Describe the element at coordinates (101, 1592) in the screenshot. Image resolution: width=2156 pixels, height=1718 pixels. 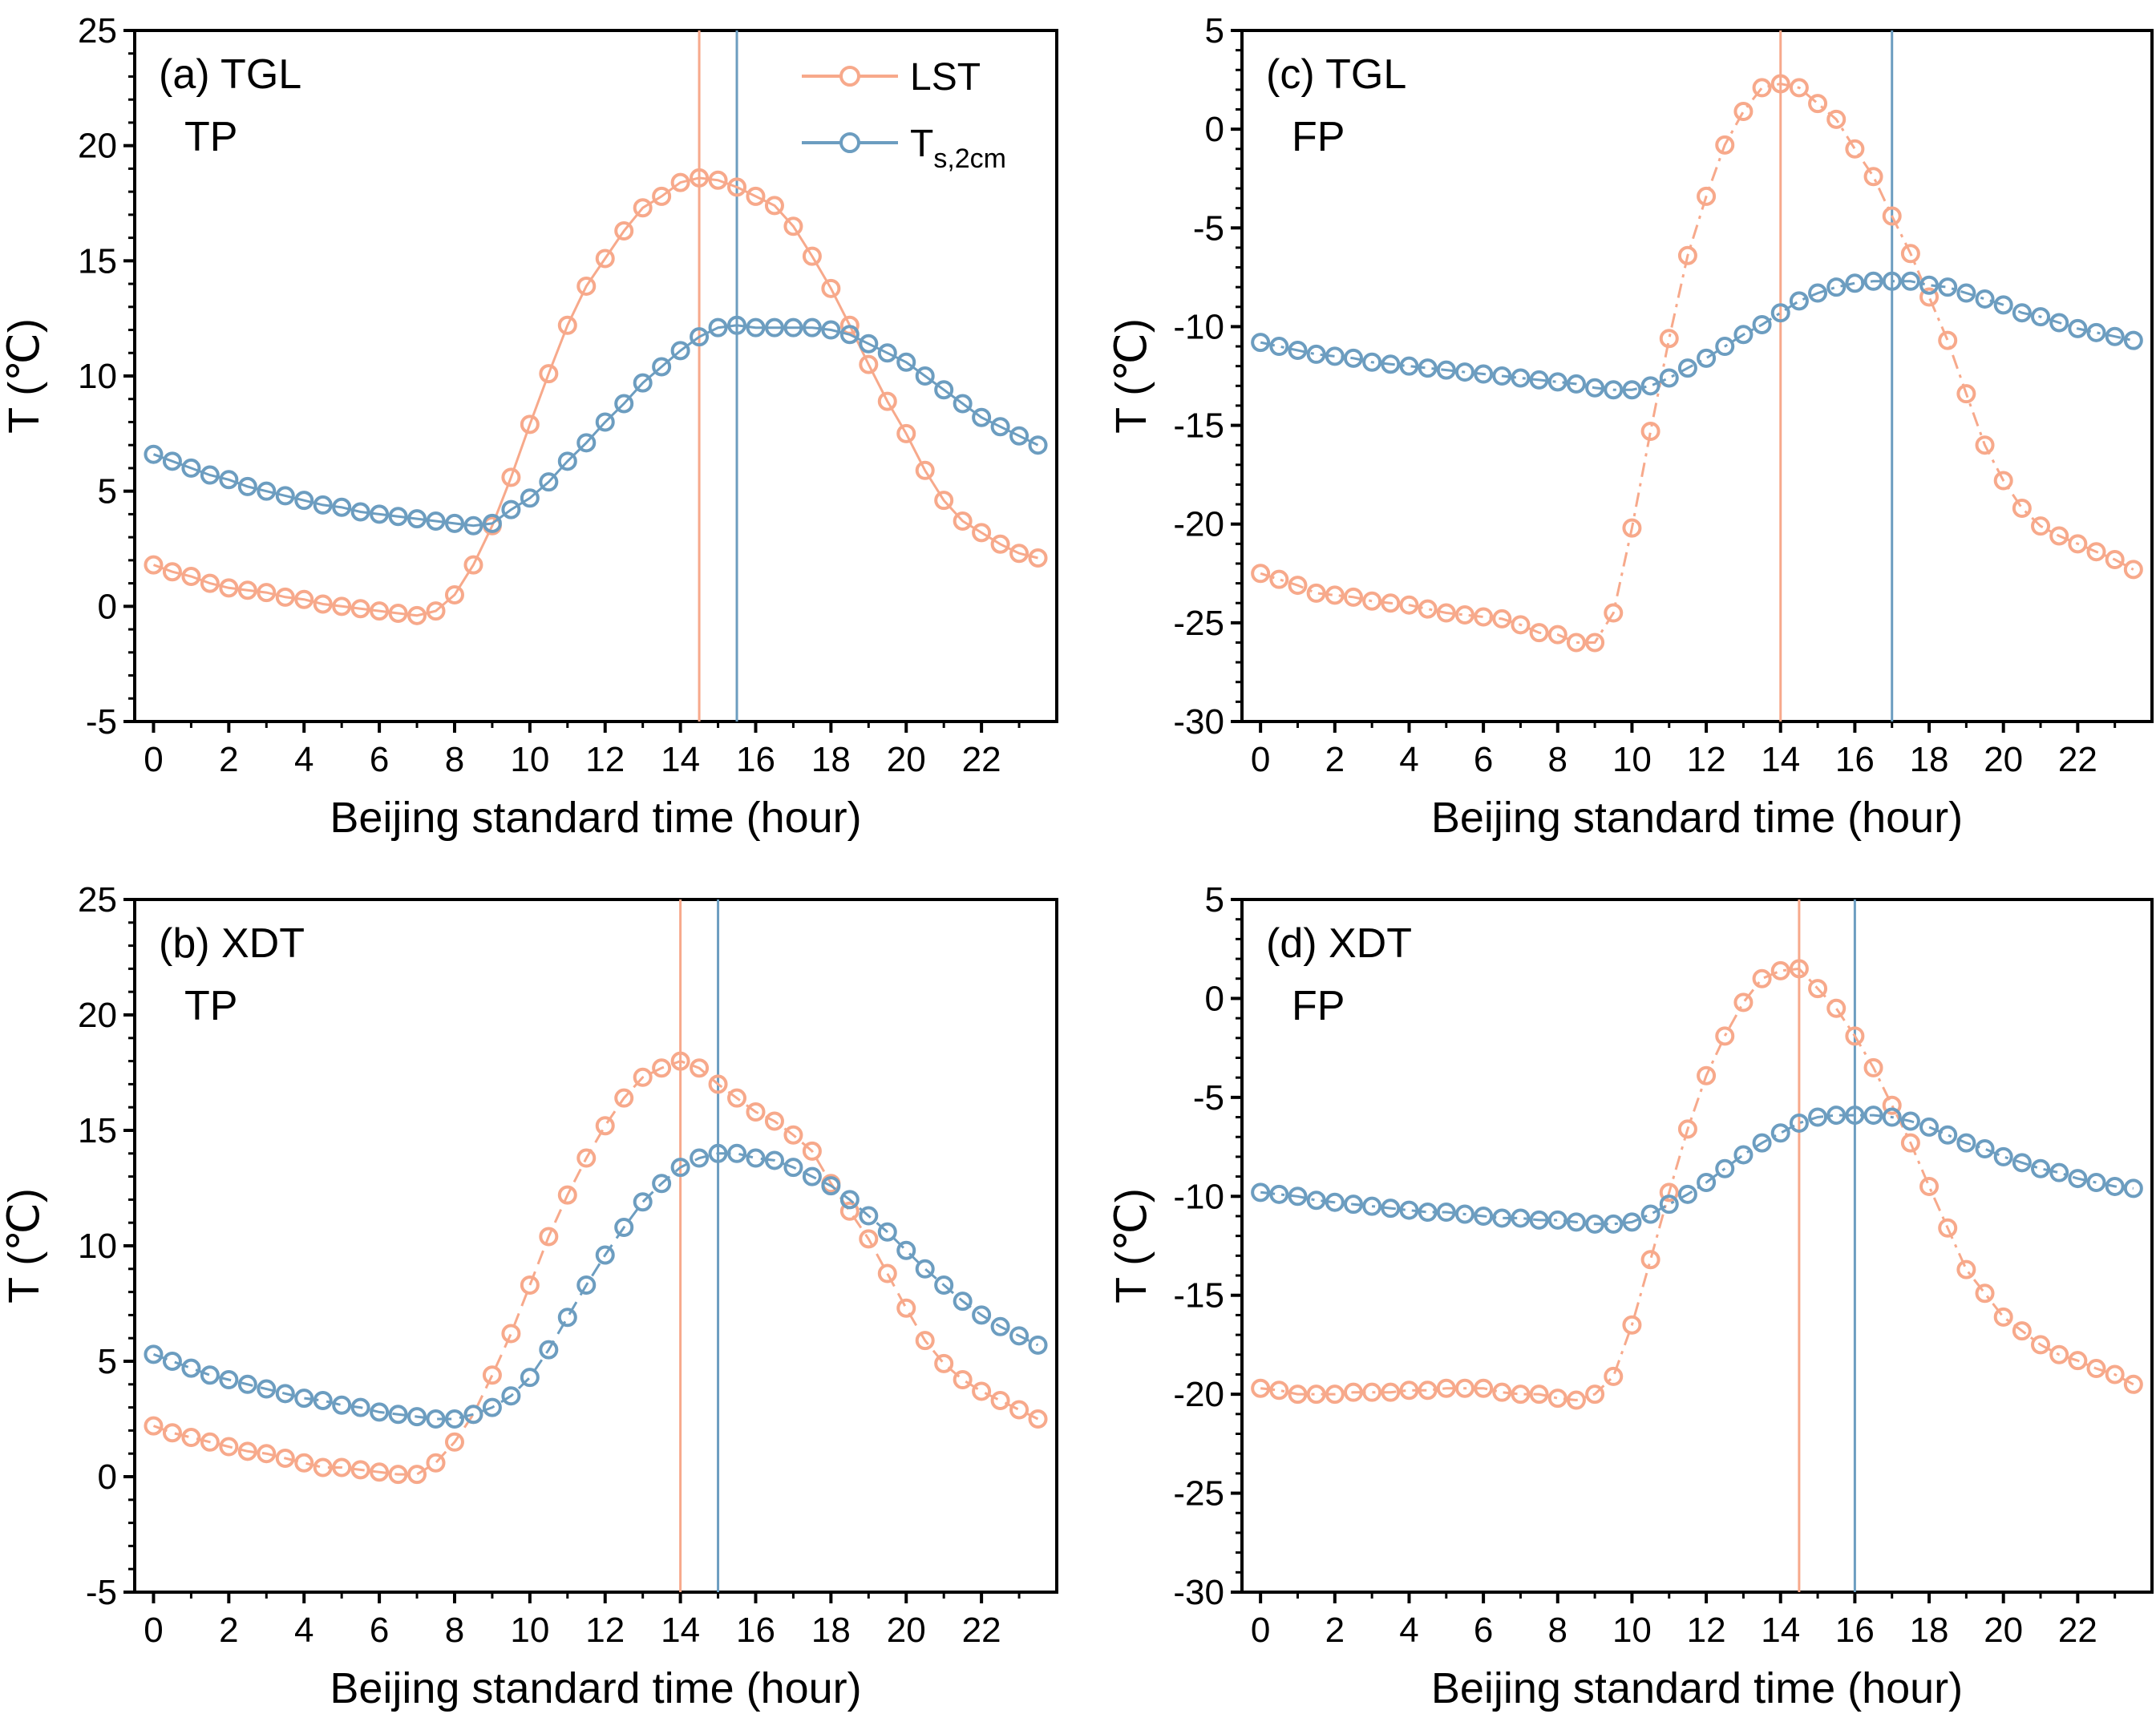
I see `y-tick-label: -5` at that location.